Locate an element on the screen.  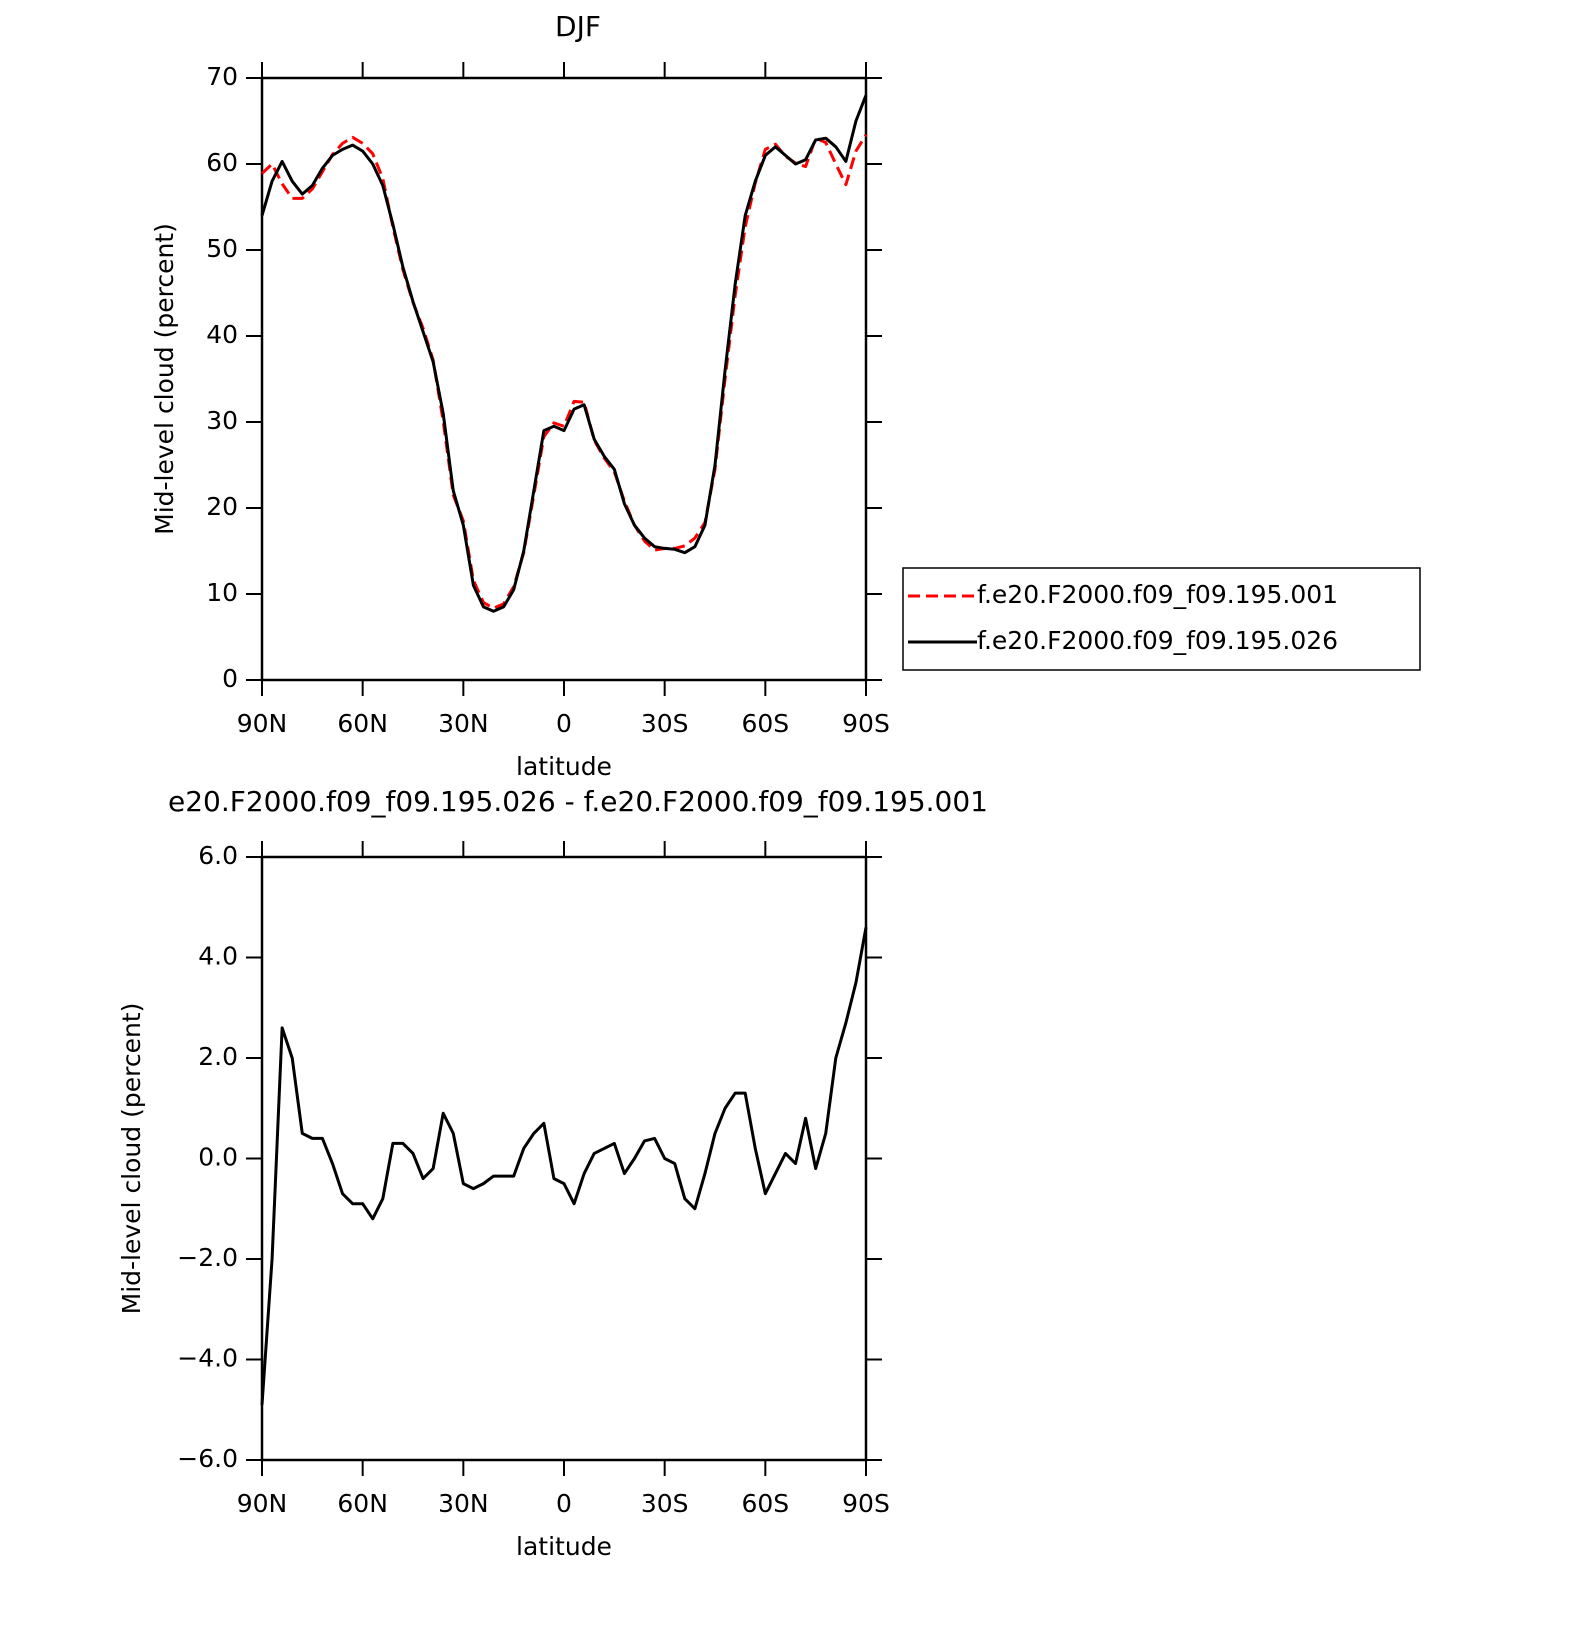
y-tick-label: 50 is located at coordinates (222, 248).